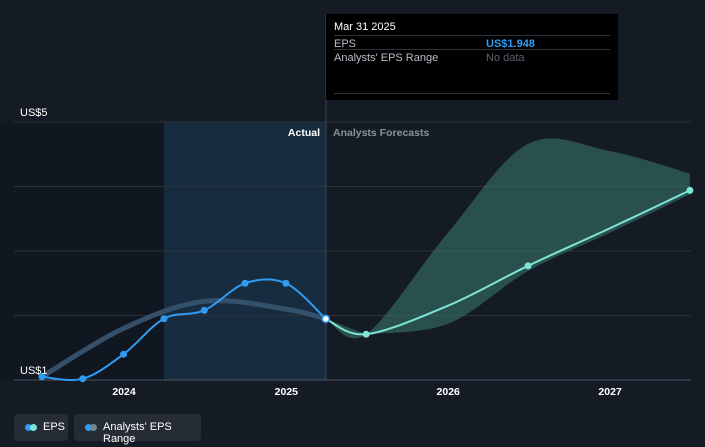 The width and height of the screenshot is (705, 447). What do you see at coordinates (34, 113) in the screenshot?
I see `y-label-top: US$5` at bounding box center [34, 113].